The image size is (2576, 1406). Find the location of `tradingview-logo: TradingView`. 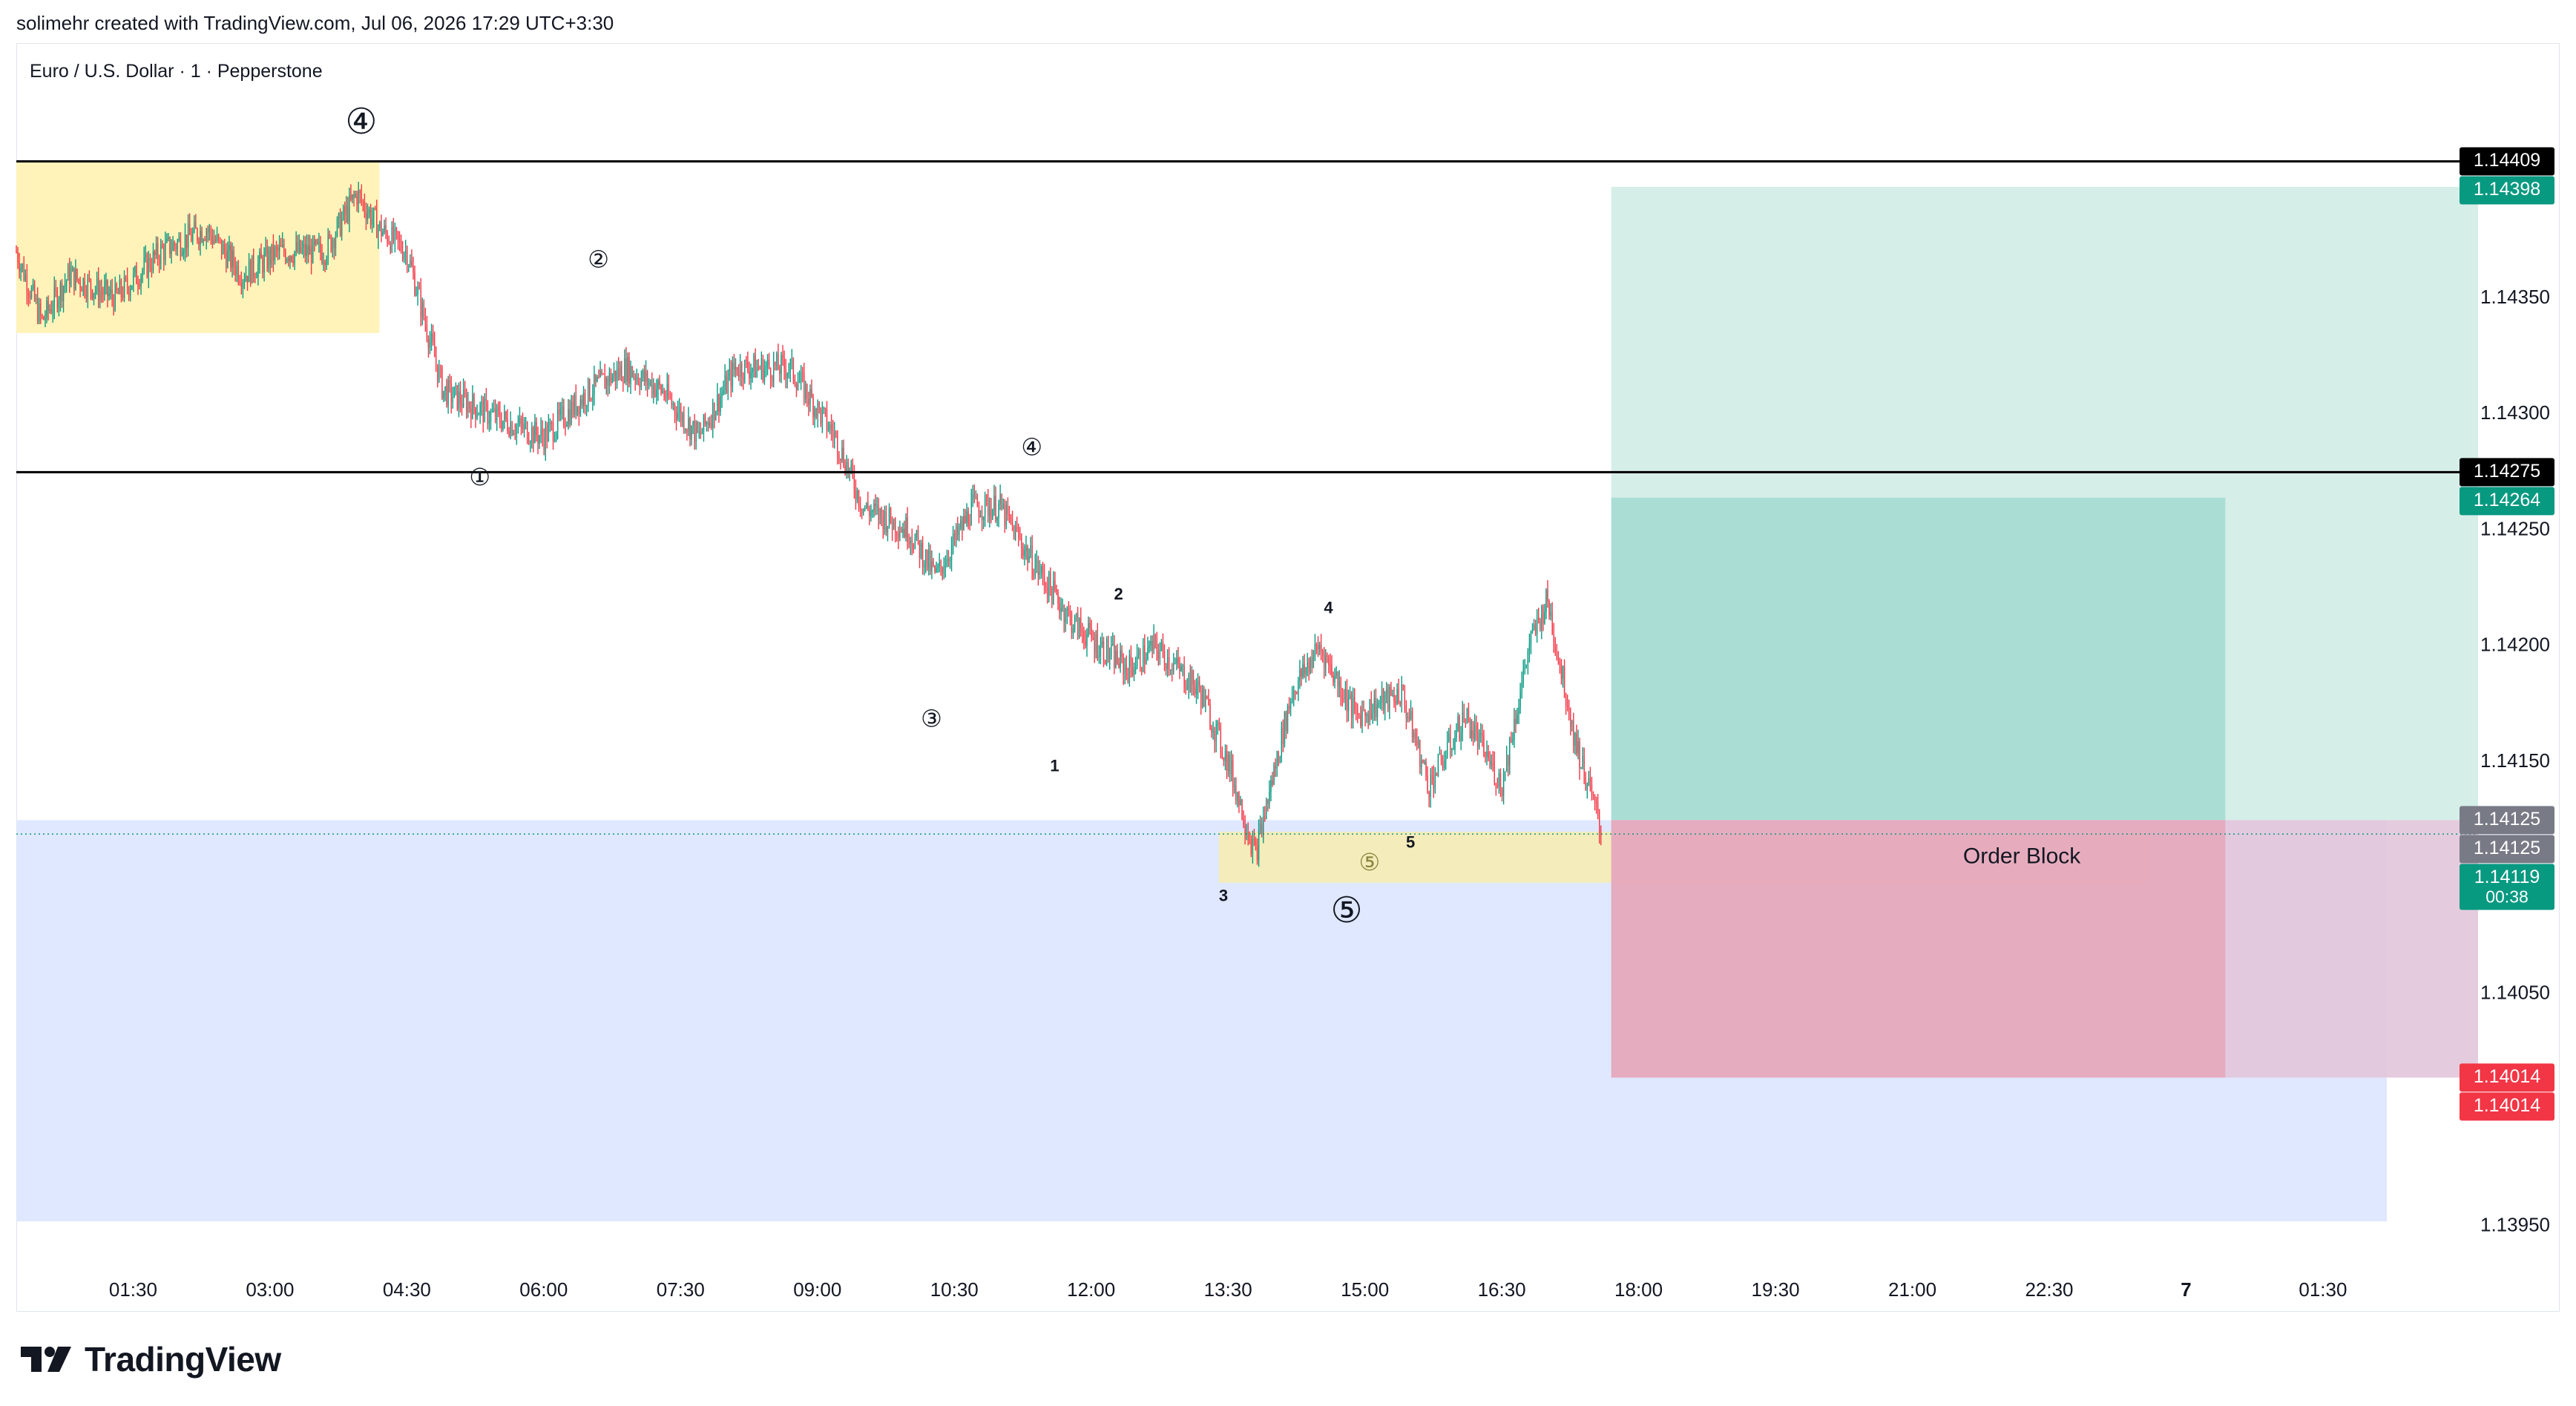

tradingview-logo: TradingView is located at coordinates (150, 1359).